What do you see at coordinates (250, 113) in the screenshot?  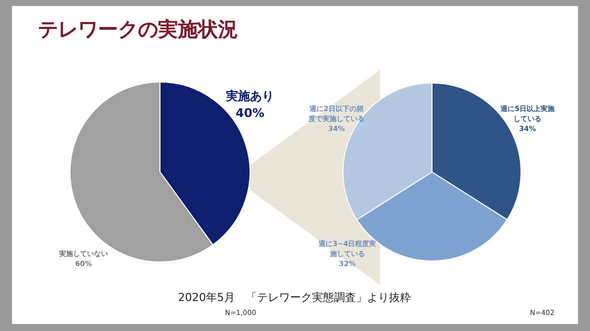 I see `data-label: 40%` at bounding box center [250, 113].